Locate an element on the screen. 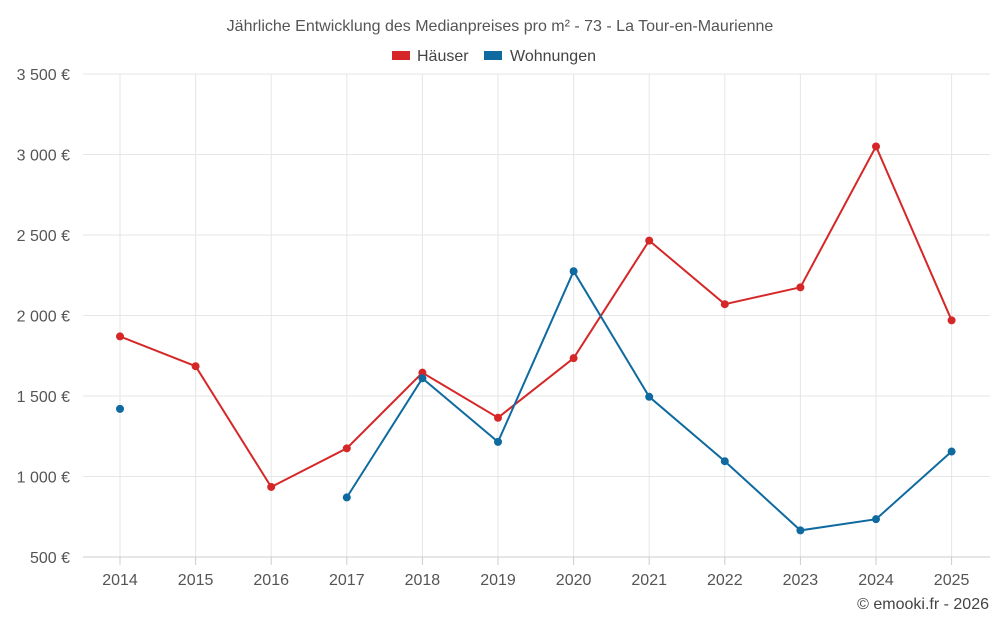 The width and height of the screenshot is (1000, 625). legend-label-wohnungen: Wohnungen is located at coordinates (553, 56).